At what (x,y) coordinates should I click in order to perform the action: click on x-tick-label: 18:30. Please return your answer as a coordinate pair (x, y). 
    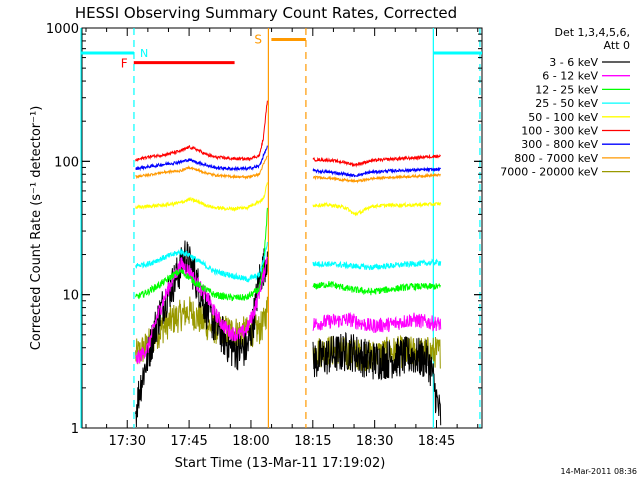
    Looking at the image, I should click on (374, 441).